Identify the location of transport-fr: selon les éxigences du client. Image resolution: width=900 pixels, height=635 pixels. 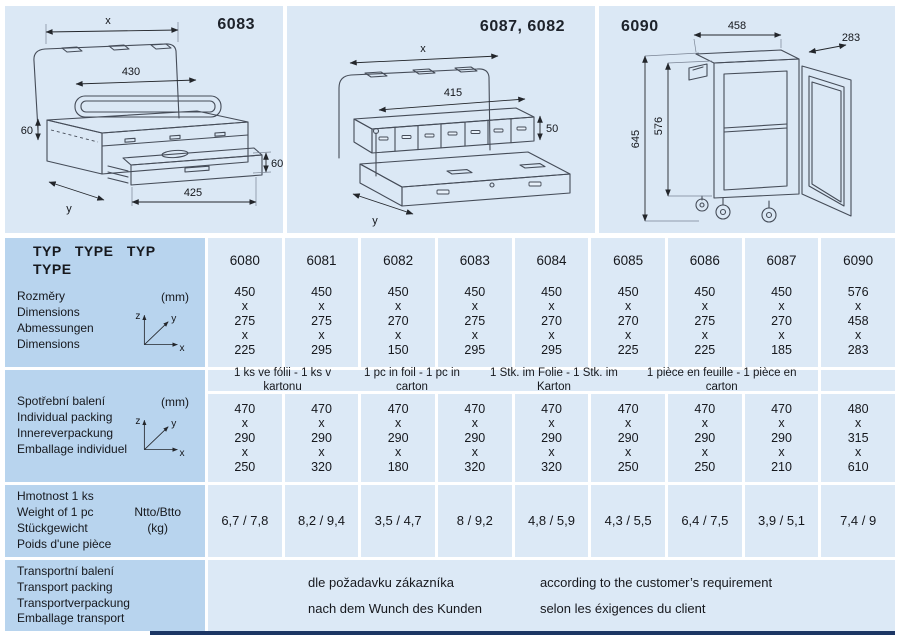
(622, 608).